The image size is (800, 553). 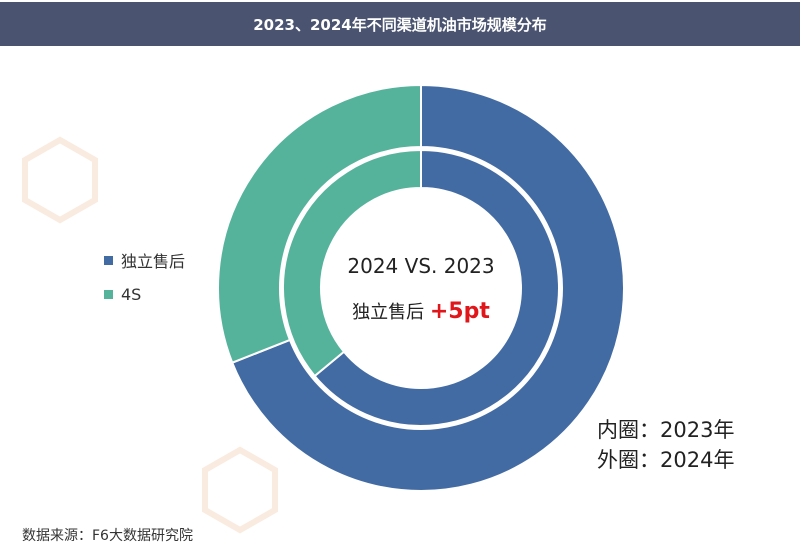 I want to click on legend-label: 4S, so click(x=131, y=294).